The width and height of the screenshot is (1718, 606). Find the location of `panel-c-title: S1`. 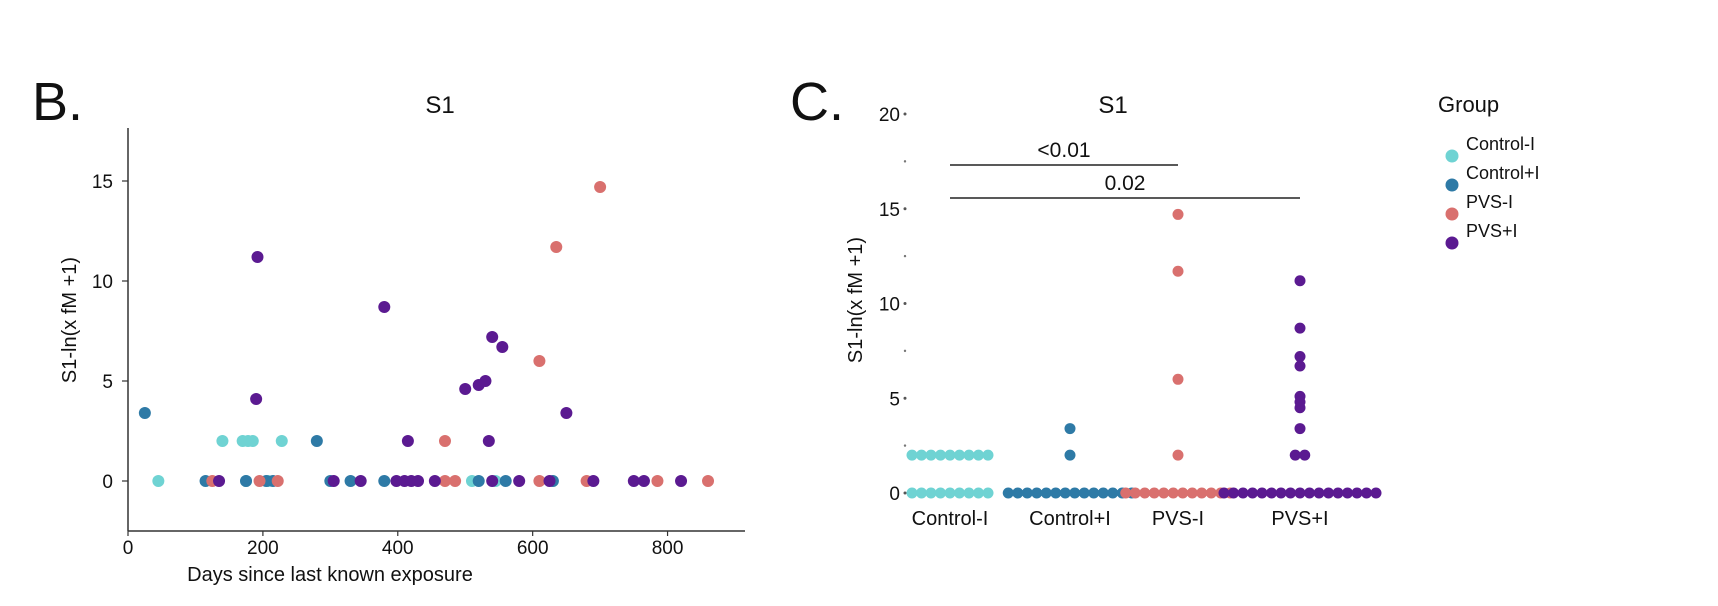

panel-c-title: S1 is located at coordinates (1112, 105).